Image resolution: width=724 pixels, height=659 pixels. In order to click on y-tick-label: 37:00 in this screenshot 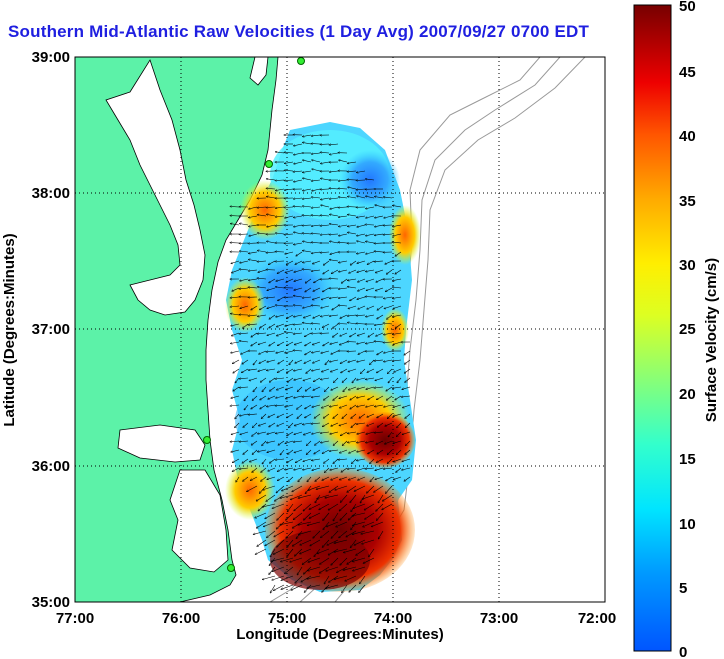, I will do `click(51, 329)`.